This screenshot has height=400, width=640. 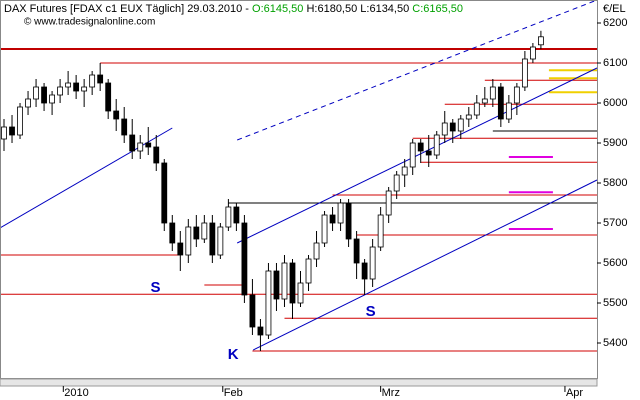 I want to click on y-tick-label: 5600, so click(x=615, y=263).